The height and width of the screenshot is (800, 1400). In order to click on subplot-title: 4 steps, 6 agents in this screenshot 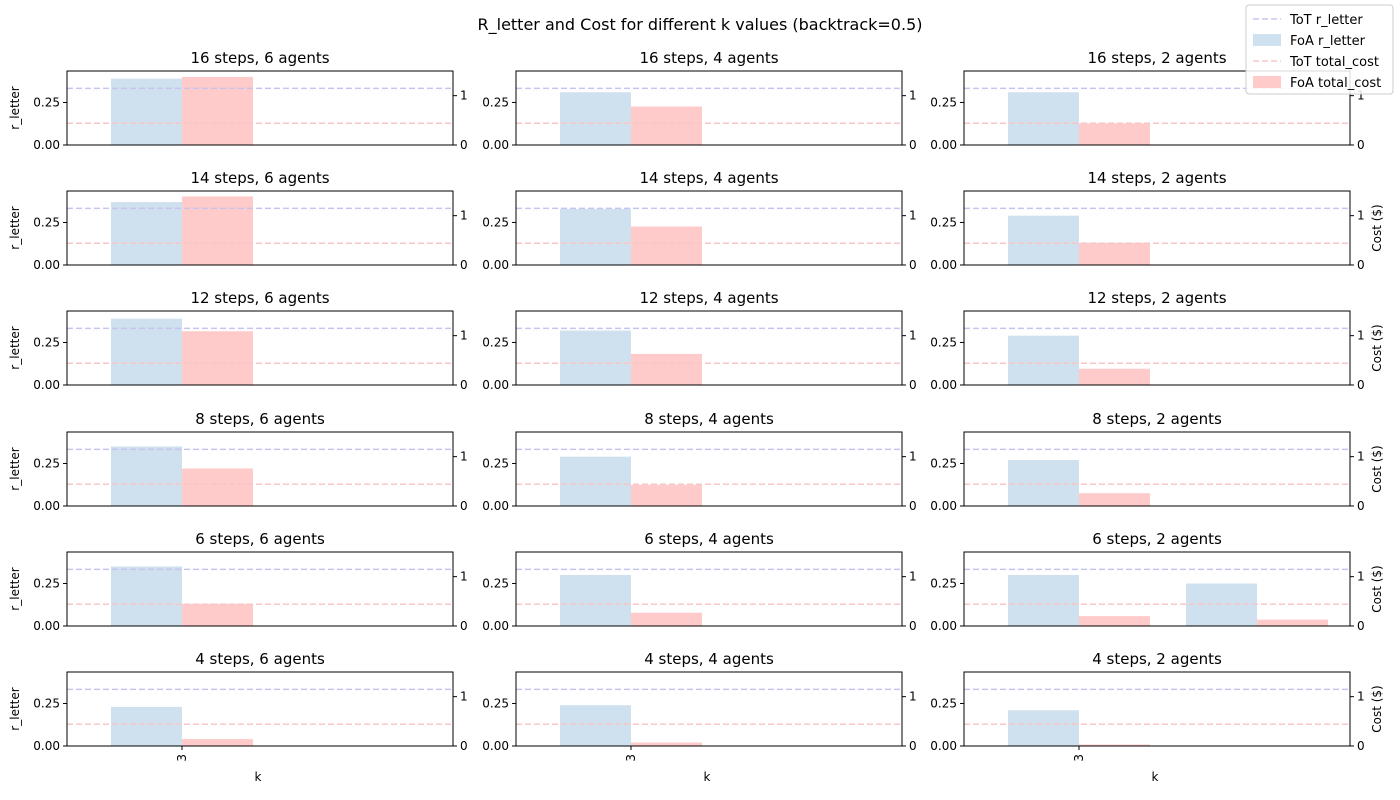, I will do `click(260, 659)`.